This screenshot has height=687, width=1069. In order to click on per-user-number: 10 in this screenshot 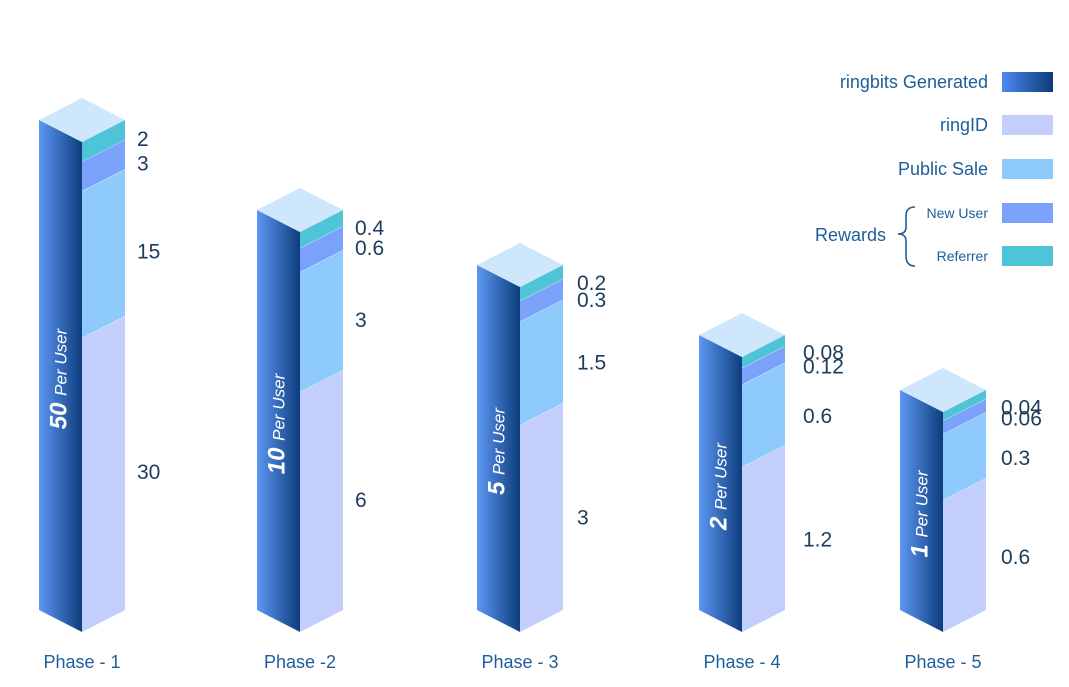, I will do `click(277, 457)`.